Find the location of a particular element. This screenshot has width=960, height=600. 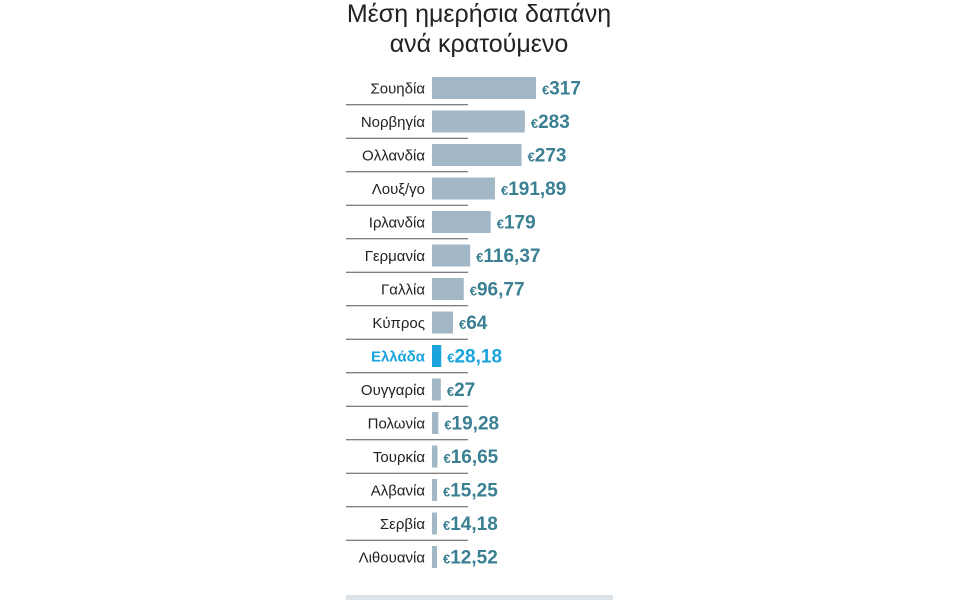

category-label: Ελλάδα is located at coordinates (398, 357).